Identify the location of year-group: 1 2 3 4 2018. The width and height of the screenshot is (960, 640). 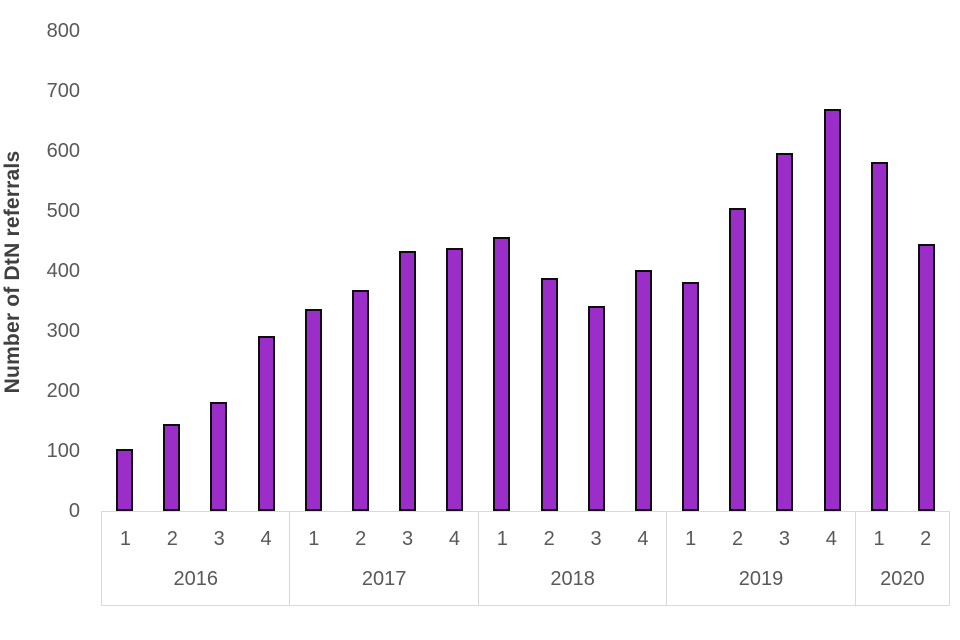
(571, 558).